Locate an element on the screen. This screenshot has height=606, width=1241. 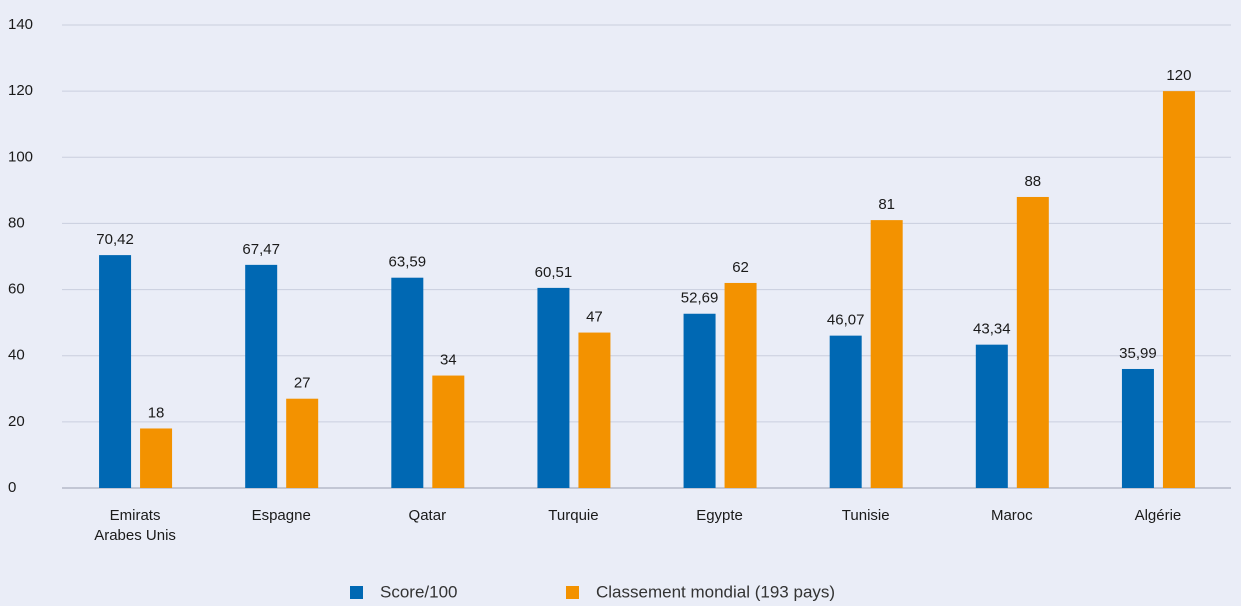
x-tick-label: Qatar is located at coordinates (427, 515).